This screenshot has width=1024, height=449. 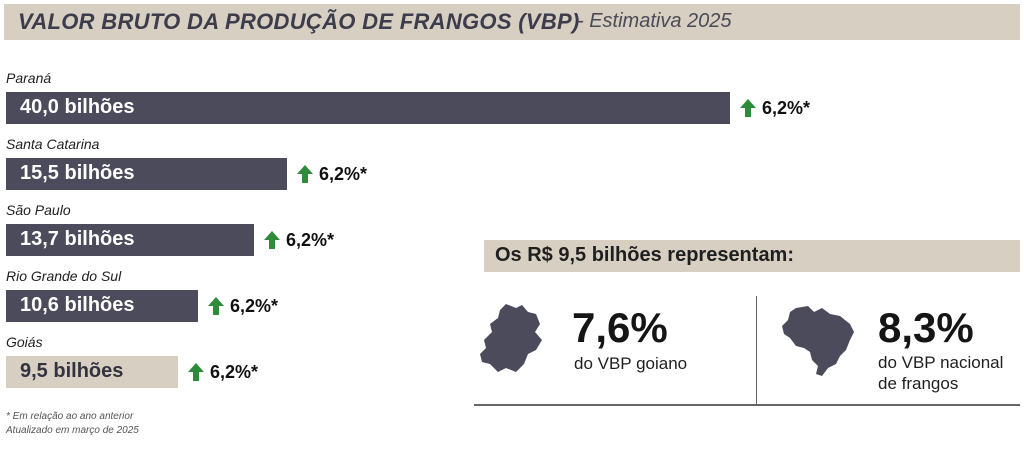 What do you see at coordinates (747, 405) in the screenshot?
I see `divider-horizontal` at bounding box center [747, 405].